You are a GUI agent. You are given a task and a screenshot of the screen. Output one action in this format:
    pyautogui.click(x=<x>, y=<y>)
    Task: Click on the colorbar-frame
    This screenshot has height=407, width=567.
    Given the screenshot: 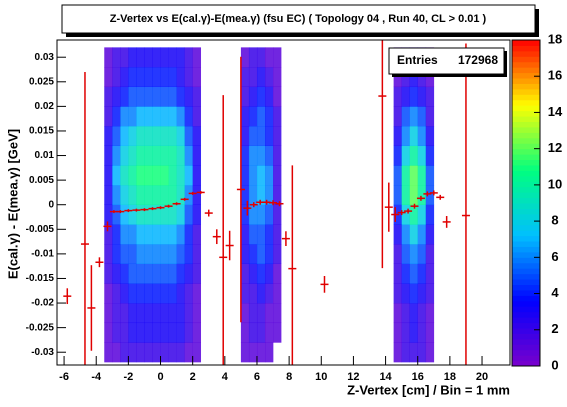 What is the action you would take?
    pyautogui.click(x=526, y=203)
    